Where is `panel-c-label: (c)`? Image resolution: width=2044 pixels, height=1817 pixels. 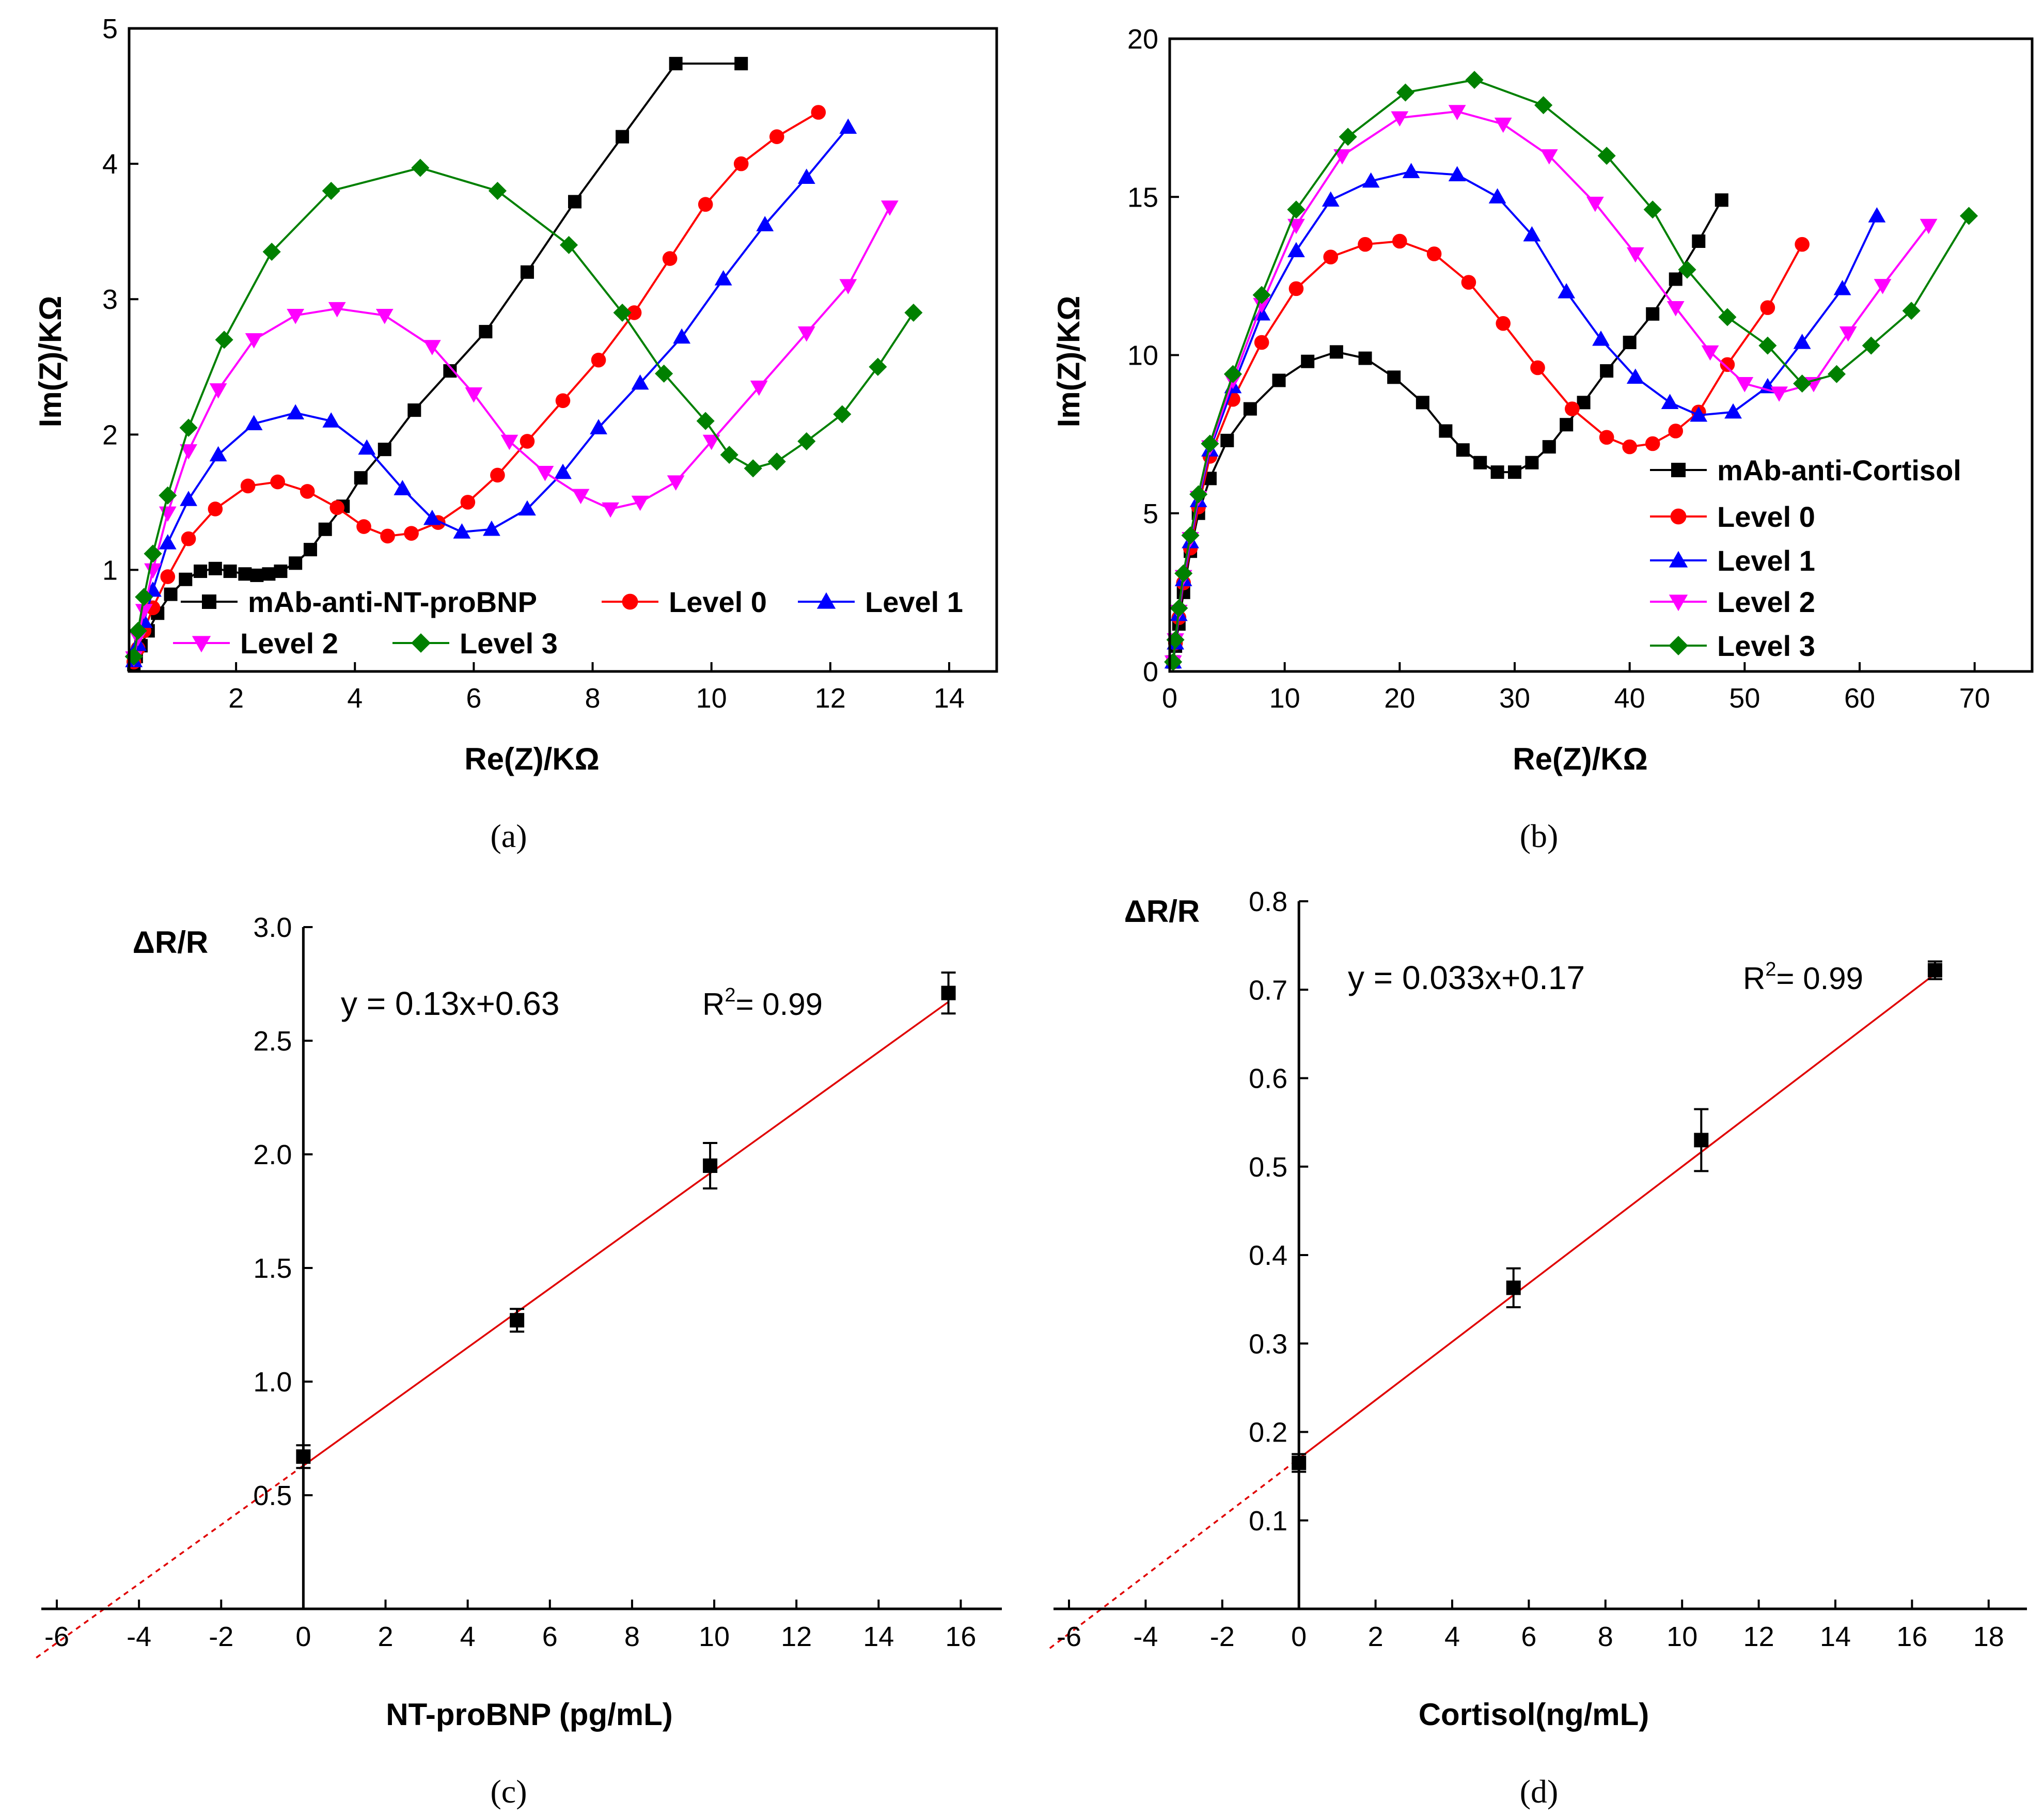 panel-c-label: (c) is located at coordinates (508, 1791).